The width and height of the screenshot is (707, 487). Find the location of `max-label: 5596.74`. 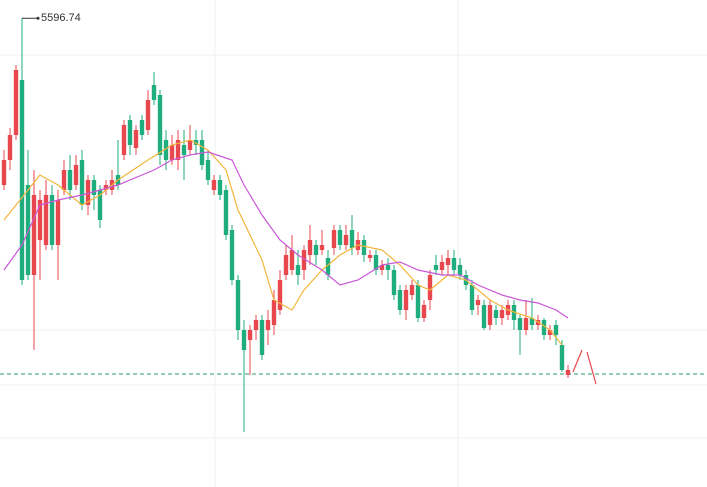

max-label: 5596.74 is located at coordinates (61, 18).